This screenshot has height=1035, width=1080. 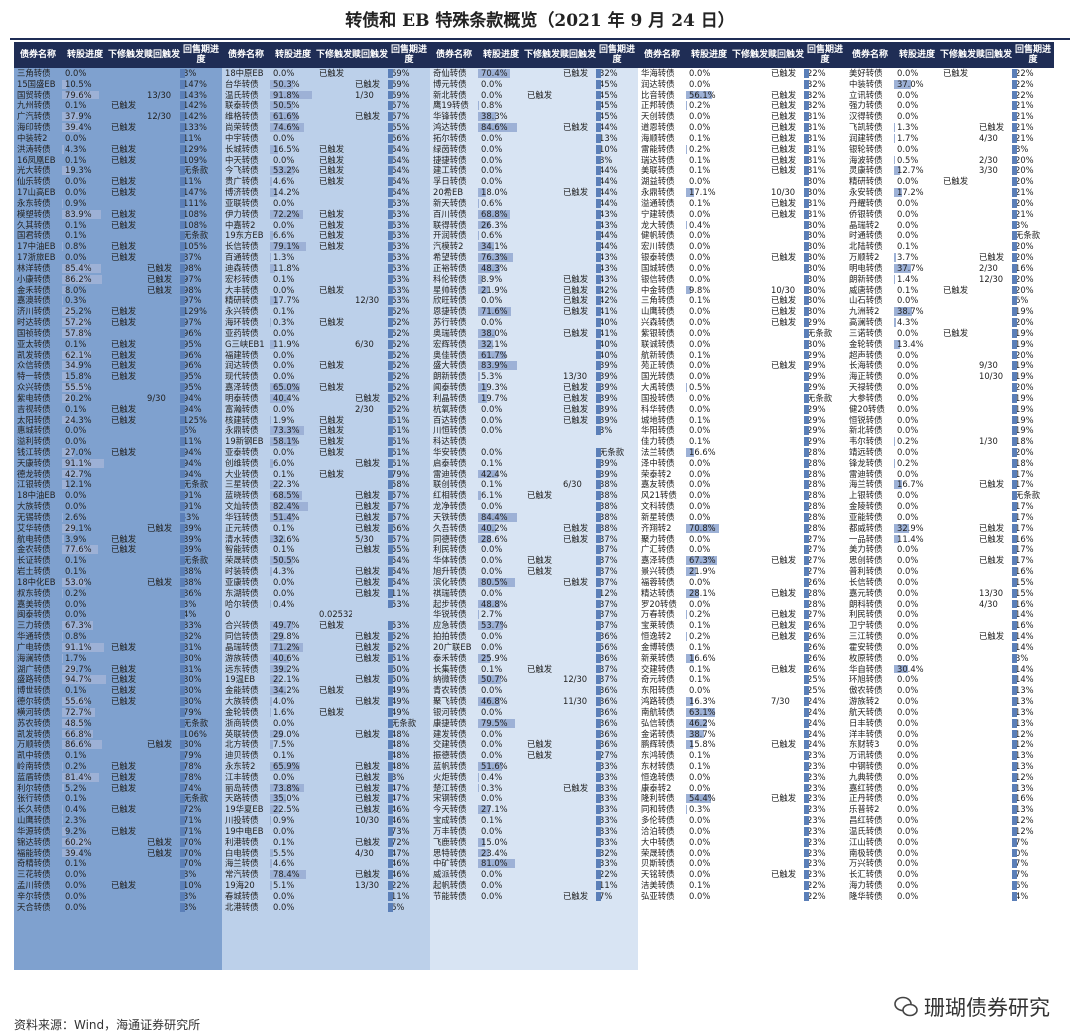 I want to click on cell-name: 万丰转债, so click(x=450, y=830).